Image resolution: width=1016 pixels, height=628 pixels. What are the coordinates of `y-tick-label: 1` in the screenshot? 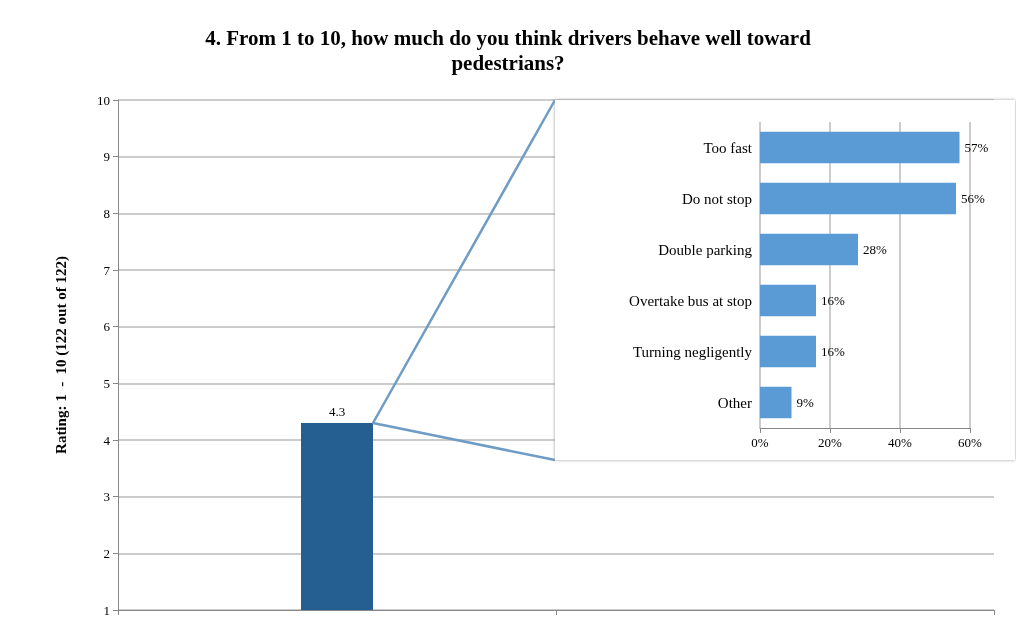 It's located at (106, 610).